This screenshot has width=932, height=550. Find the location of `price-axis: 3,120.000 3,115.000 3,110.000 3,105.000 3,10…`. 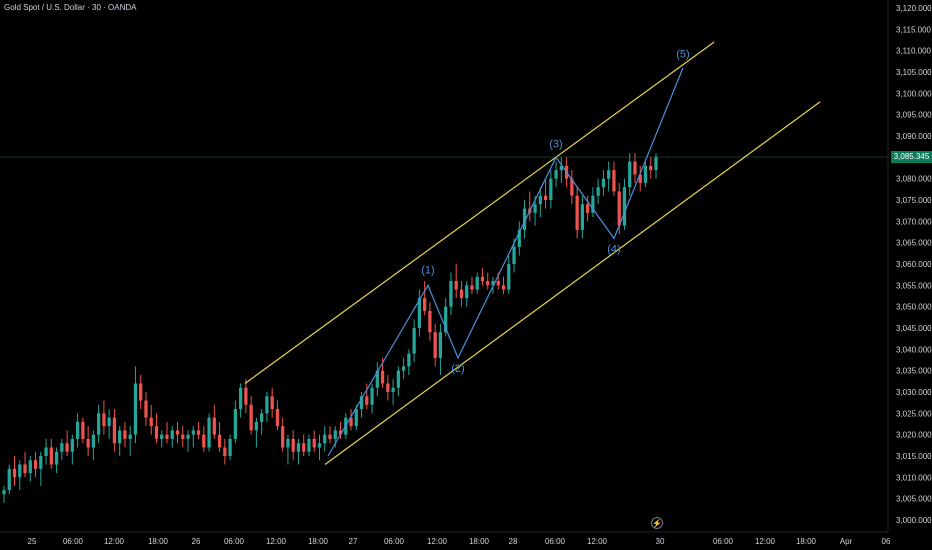

price-axis: 3,120.000 3,115.000 3,110.000 3,105.000 3,10… is located at coordinates (914, 264).